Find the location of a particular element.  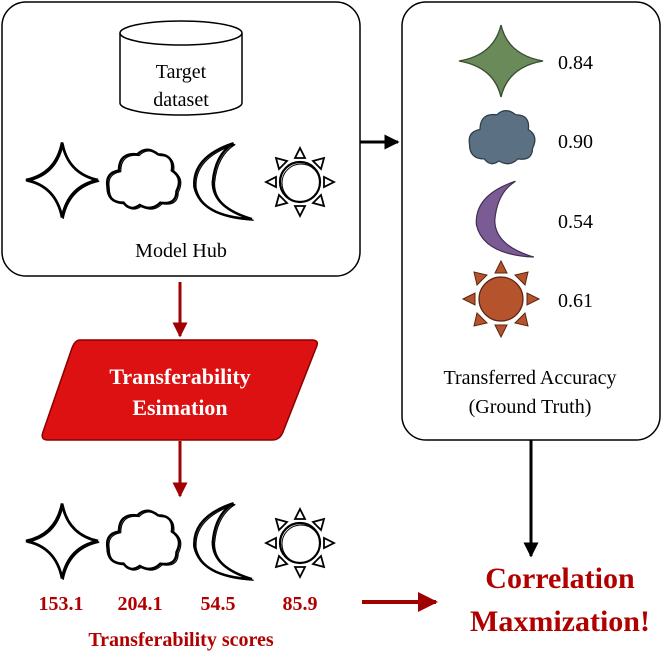

target-dataset-icon is located at coordinates (181, 68).